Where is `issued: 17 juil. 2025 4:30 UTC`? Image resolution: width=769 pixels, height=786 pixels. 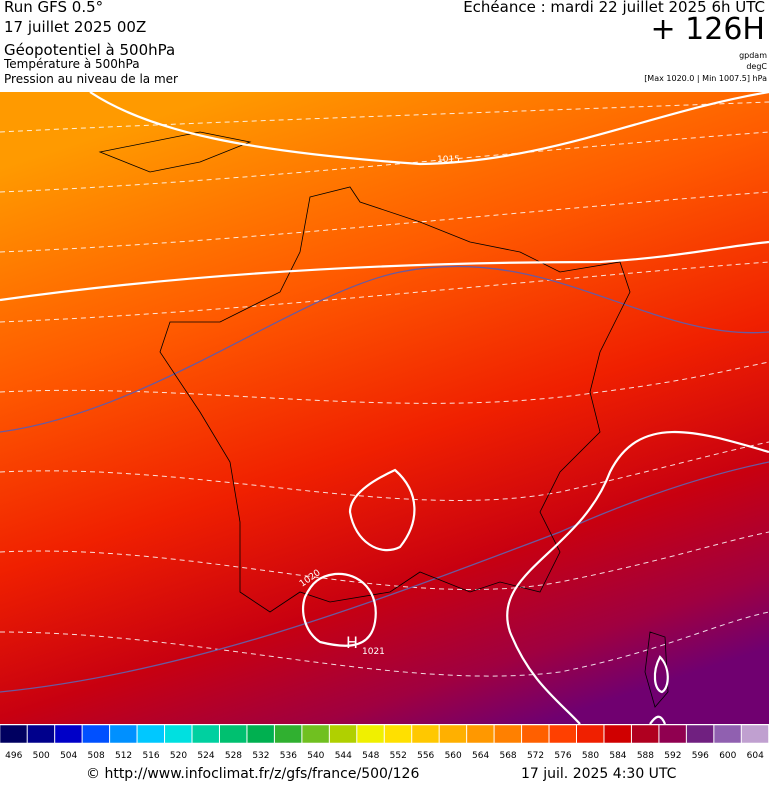 issued: 17 juil. 2025 4:30 UTC is located at coordinates (599, 774).